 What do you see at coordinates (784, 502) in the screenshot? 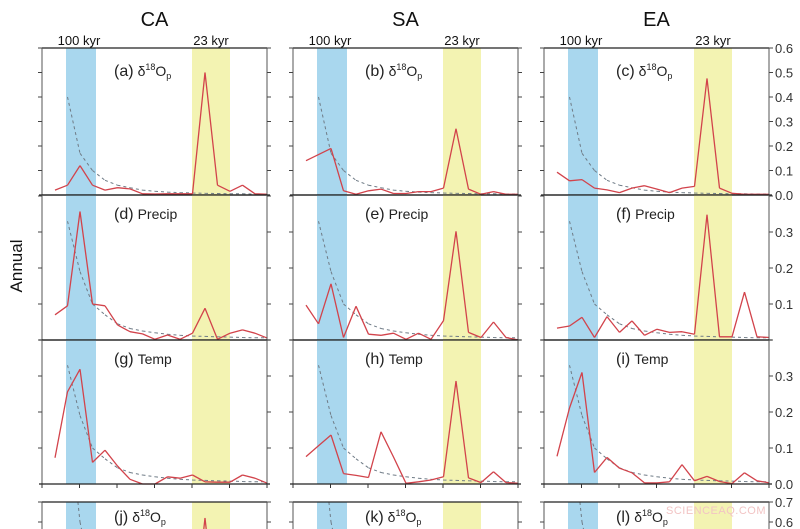
I see `y-tick-label: 0.7` at bounding box center [784, 502].